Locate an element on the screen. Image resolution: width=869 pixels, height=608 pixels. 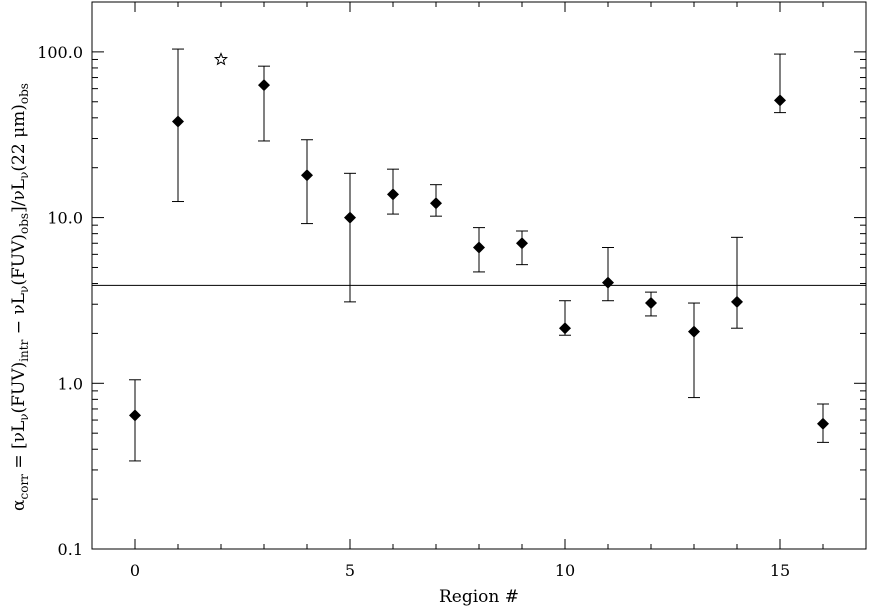
y-tick-label: 0.1 is located at coordinates (70, 549).